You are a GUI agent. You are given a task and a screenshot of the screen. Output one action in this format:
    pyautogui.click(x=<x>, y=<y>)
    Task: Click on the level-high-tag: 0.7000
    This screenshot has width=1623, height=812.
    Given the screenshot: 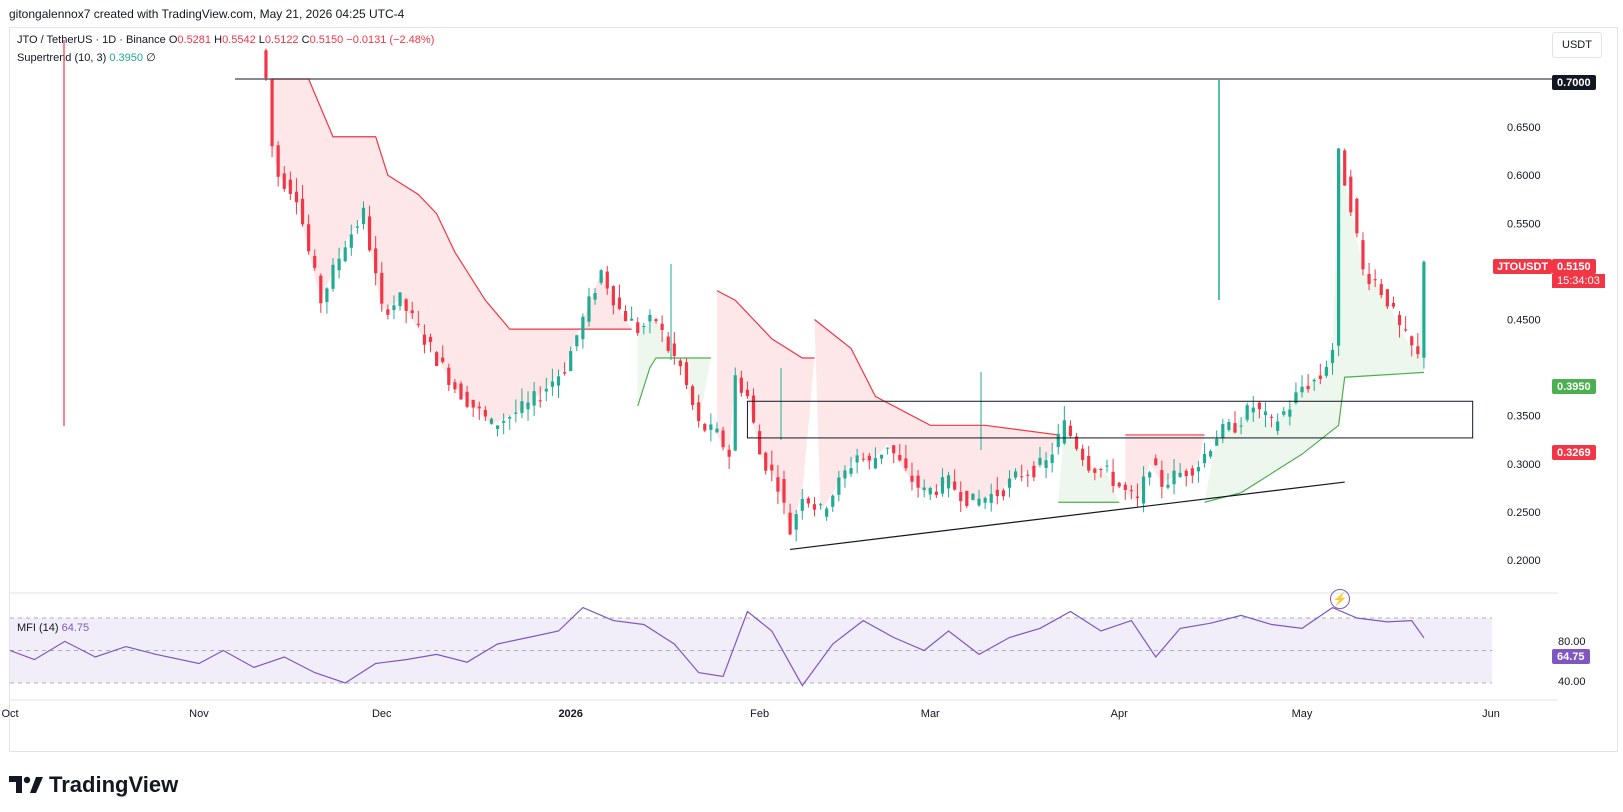 What is the action you would take?
    pyautogui.click(x=1574, y=82)
    